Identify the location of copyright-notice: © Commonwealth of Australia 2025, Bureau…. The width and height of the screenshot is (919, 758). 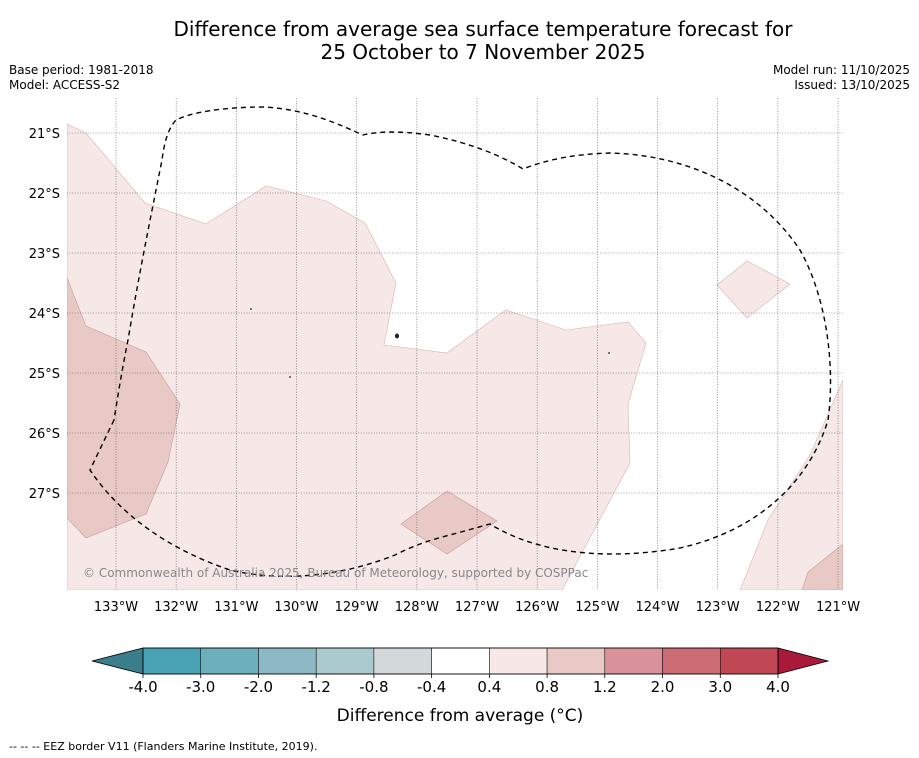
(335, 573).